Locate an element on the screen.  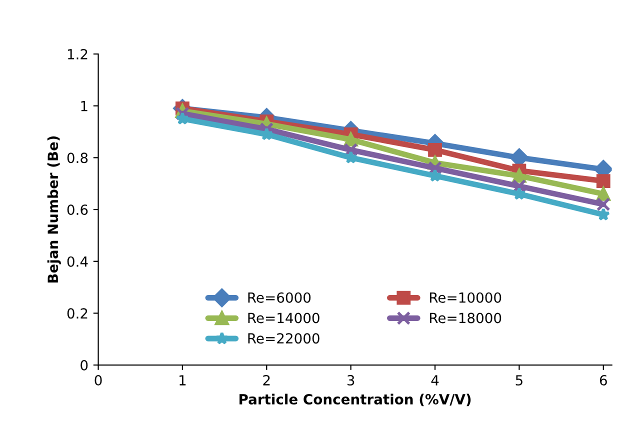
legend-label: Re=6000 is located at coordinates (279, 297).